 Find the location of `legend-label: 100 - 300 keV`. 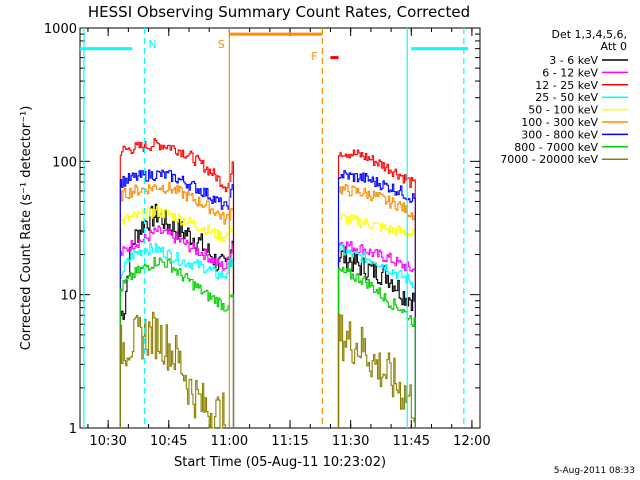

legend-label: 100 - 300 keV is located at coordinates (559, 122).